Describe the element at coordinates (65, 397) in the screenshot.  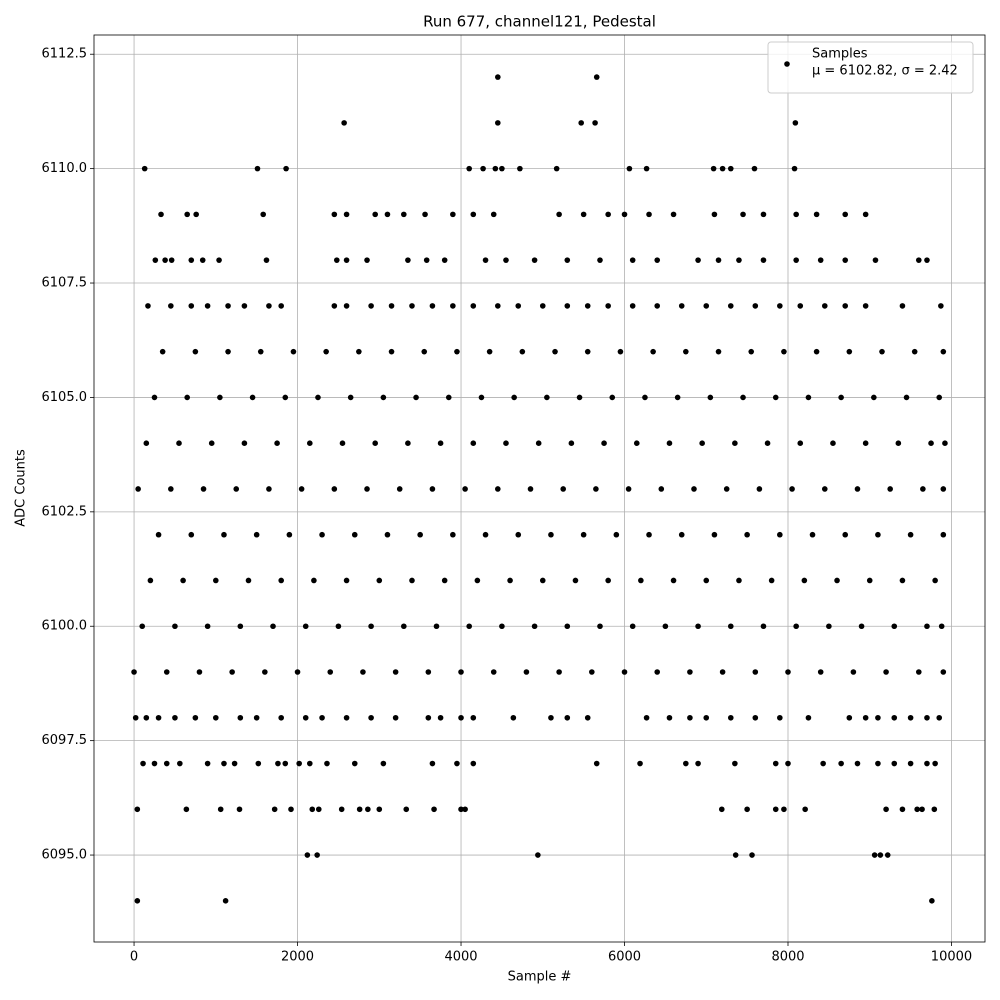
I see `y-tick-label: 6105.0` at that location.